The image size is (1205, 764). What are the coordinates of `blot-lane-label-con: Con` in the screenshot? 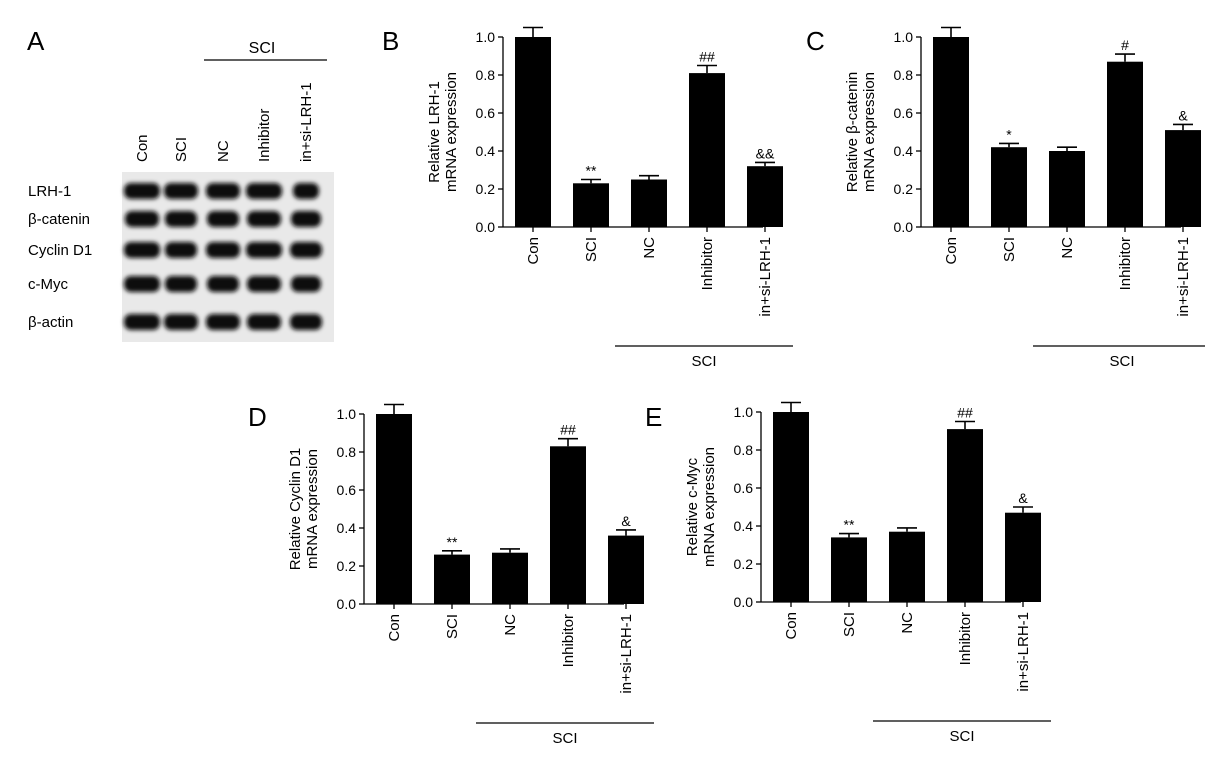 It's located at (142, 148).